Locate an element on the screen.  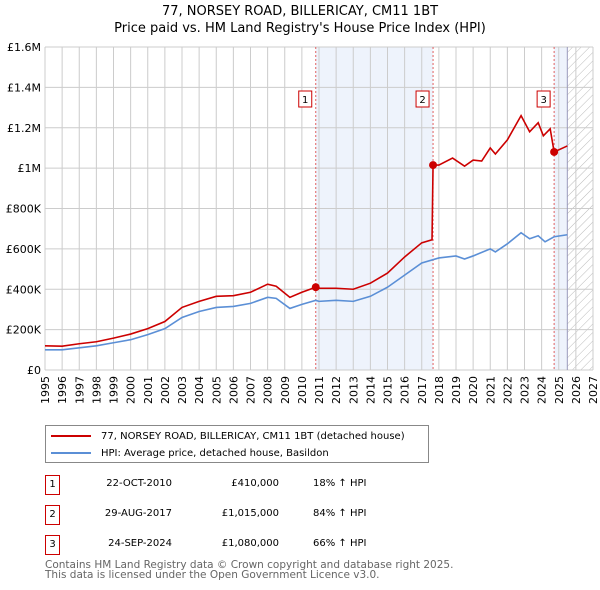
sale-row: 3 24-SEP-2024 £1,080,000 66% ↑ HPI is located at coordinates (245, 545).